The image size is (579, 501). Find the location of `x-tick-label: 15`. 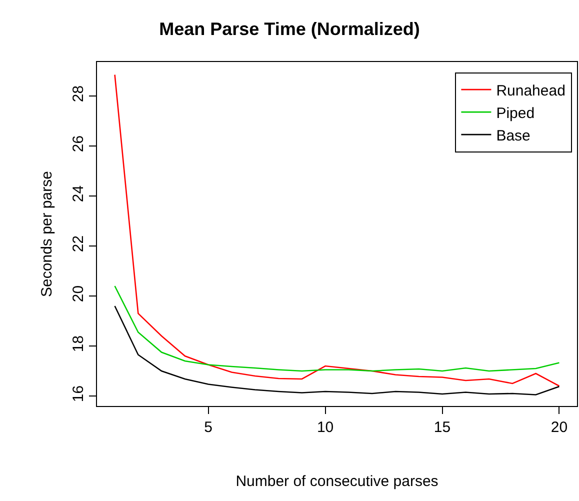

x-tick-label: 15 is located at coordinates (442, 427).